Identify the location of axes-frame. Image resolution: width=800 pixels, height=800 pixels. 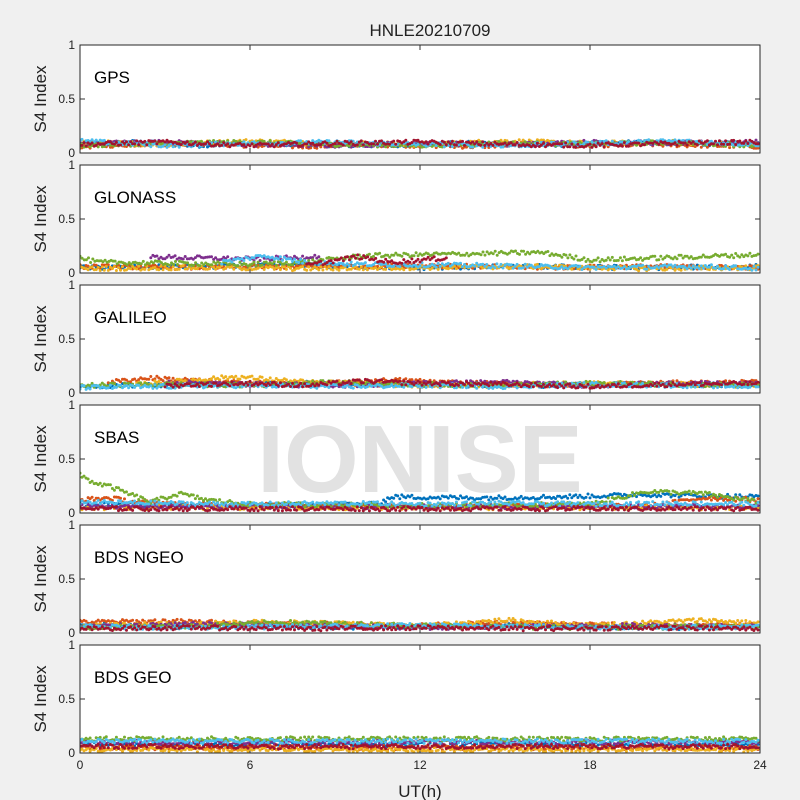
(420, 99).